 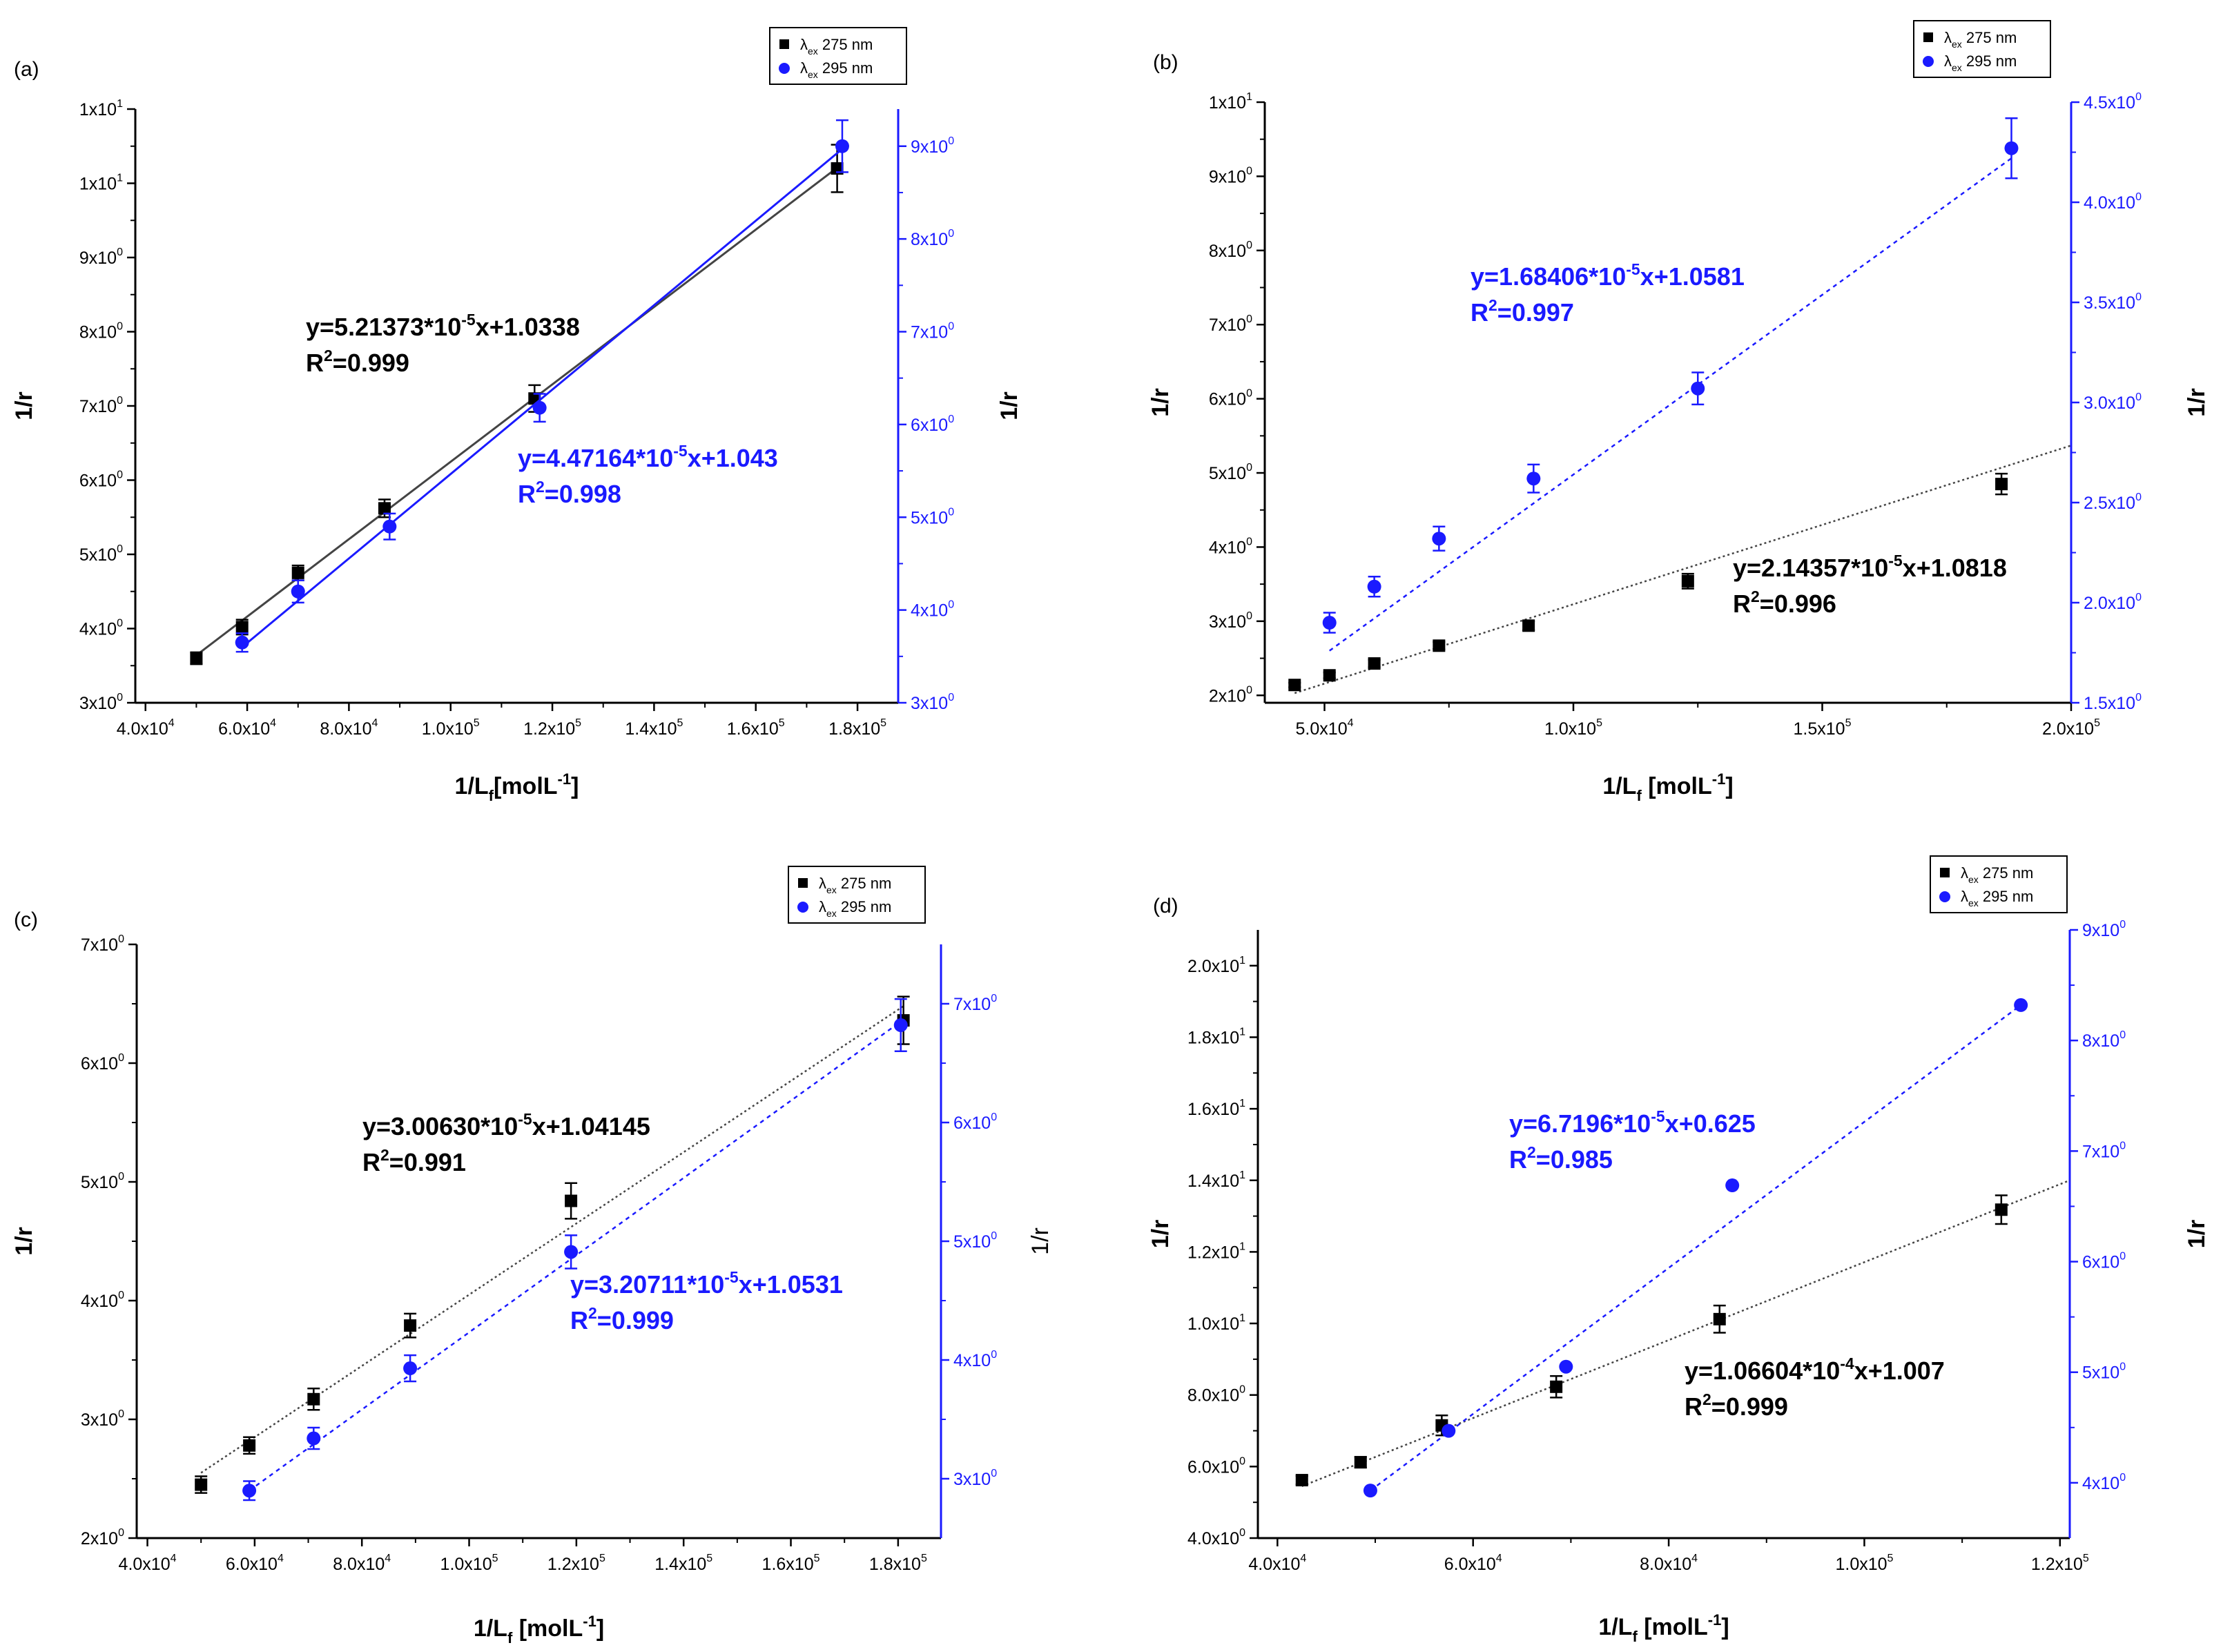 What do you see at coordinates (469, 1563) in the screenshot?
I see `x-tick-label: 1.0x10⁵` at bounding box center [469, 1563].